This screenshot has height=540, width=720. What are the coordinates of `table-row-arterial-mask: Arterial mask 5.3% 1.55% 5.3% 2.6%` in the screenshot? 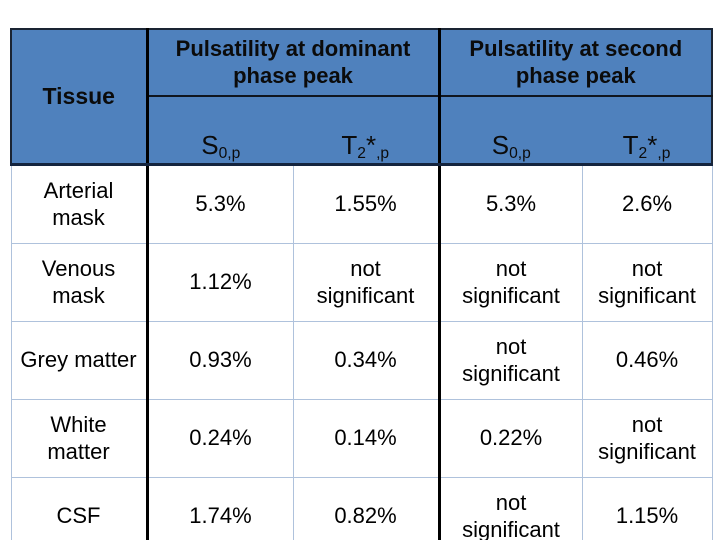 It's located at (361, 204).